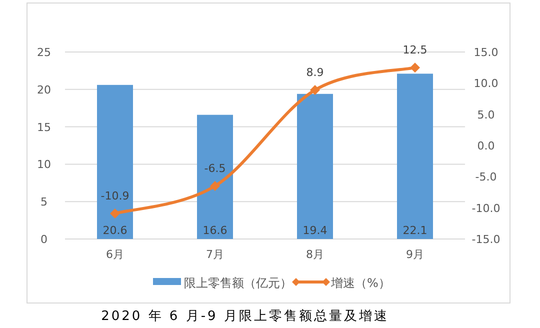 The width and height of the screenshot is (540, 328). I want to click on x-tick-label: 6月, so click(115, 254).